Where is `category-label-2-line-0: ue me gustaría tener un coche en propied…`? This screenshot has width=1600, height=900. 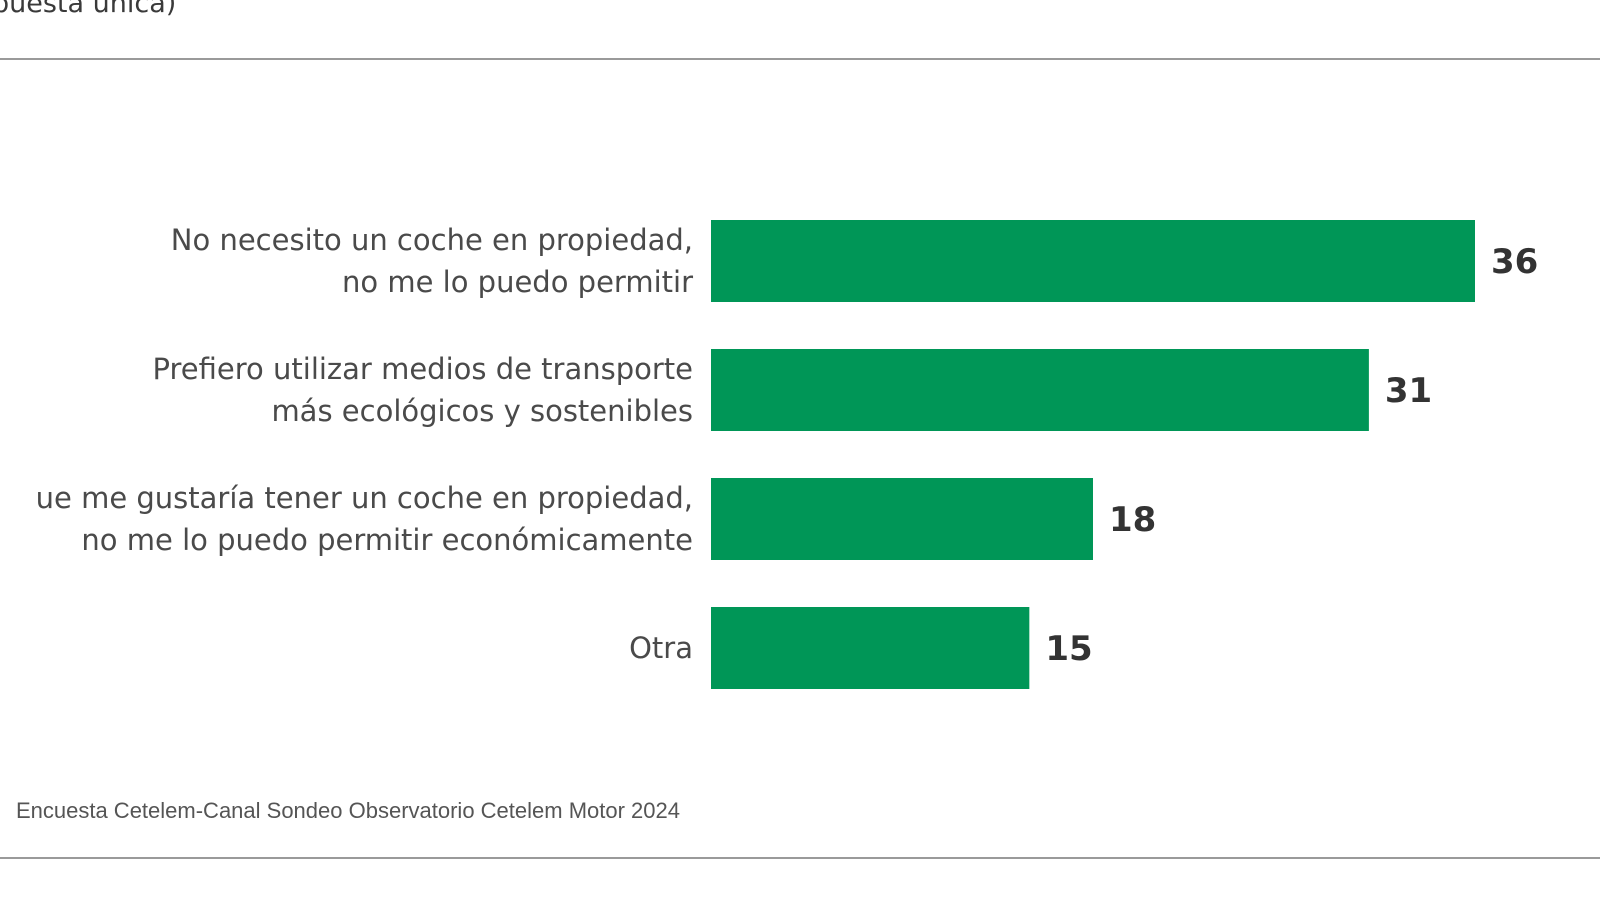
category-label-2-line-0: ue me gustaría tener un coche en propied… is located at coordinates (364, 498).